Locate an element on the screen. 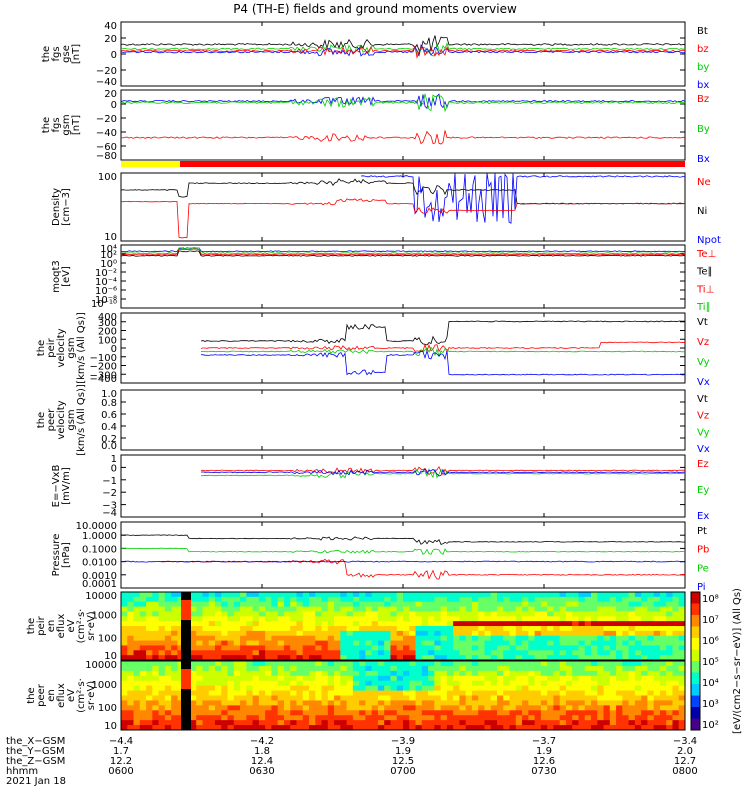  ytick-label-p9: 10 is located at coordinates (110, 656).